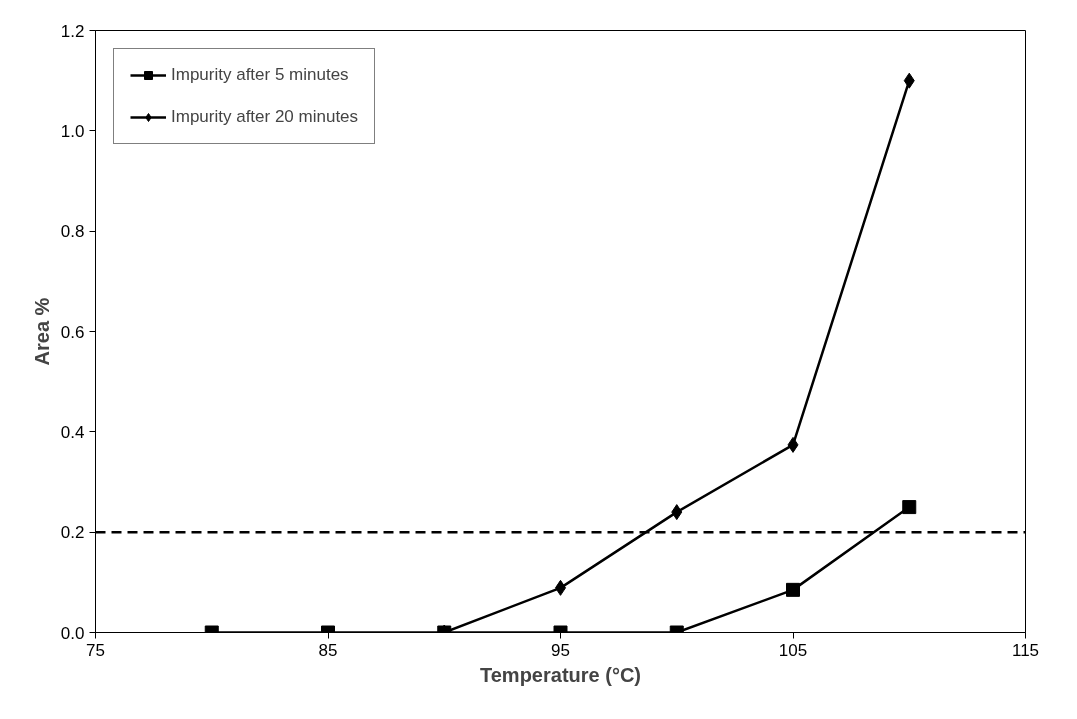 This screenshot has height=719, width=1077. Describe the element at coordinates (793, 650) in the screenshot. I see `x-tick-label: 105` at that location.